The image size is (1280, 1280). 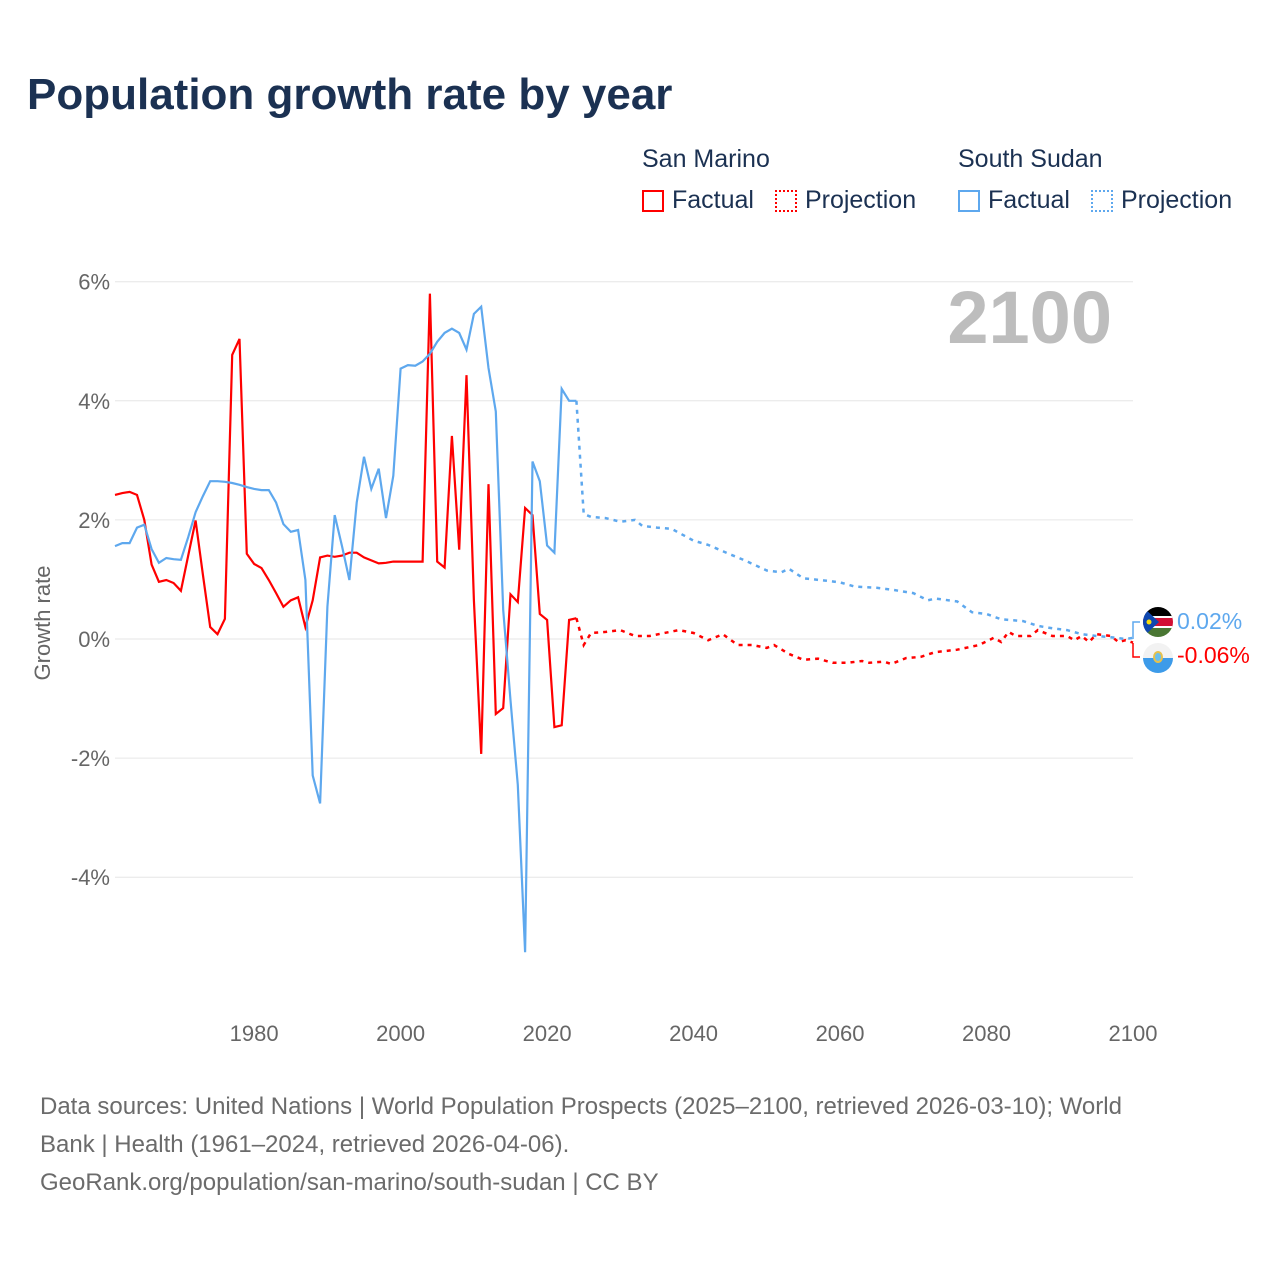 I want to click on y-tick-label: 6%, so click(x=94, y=282).